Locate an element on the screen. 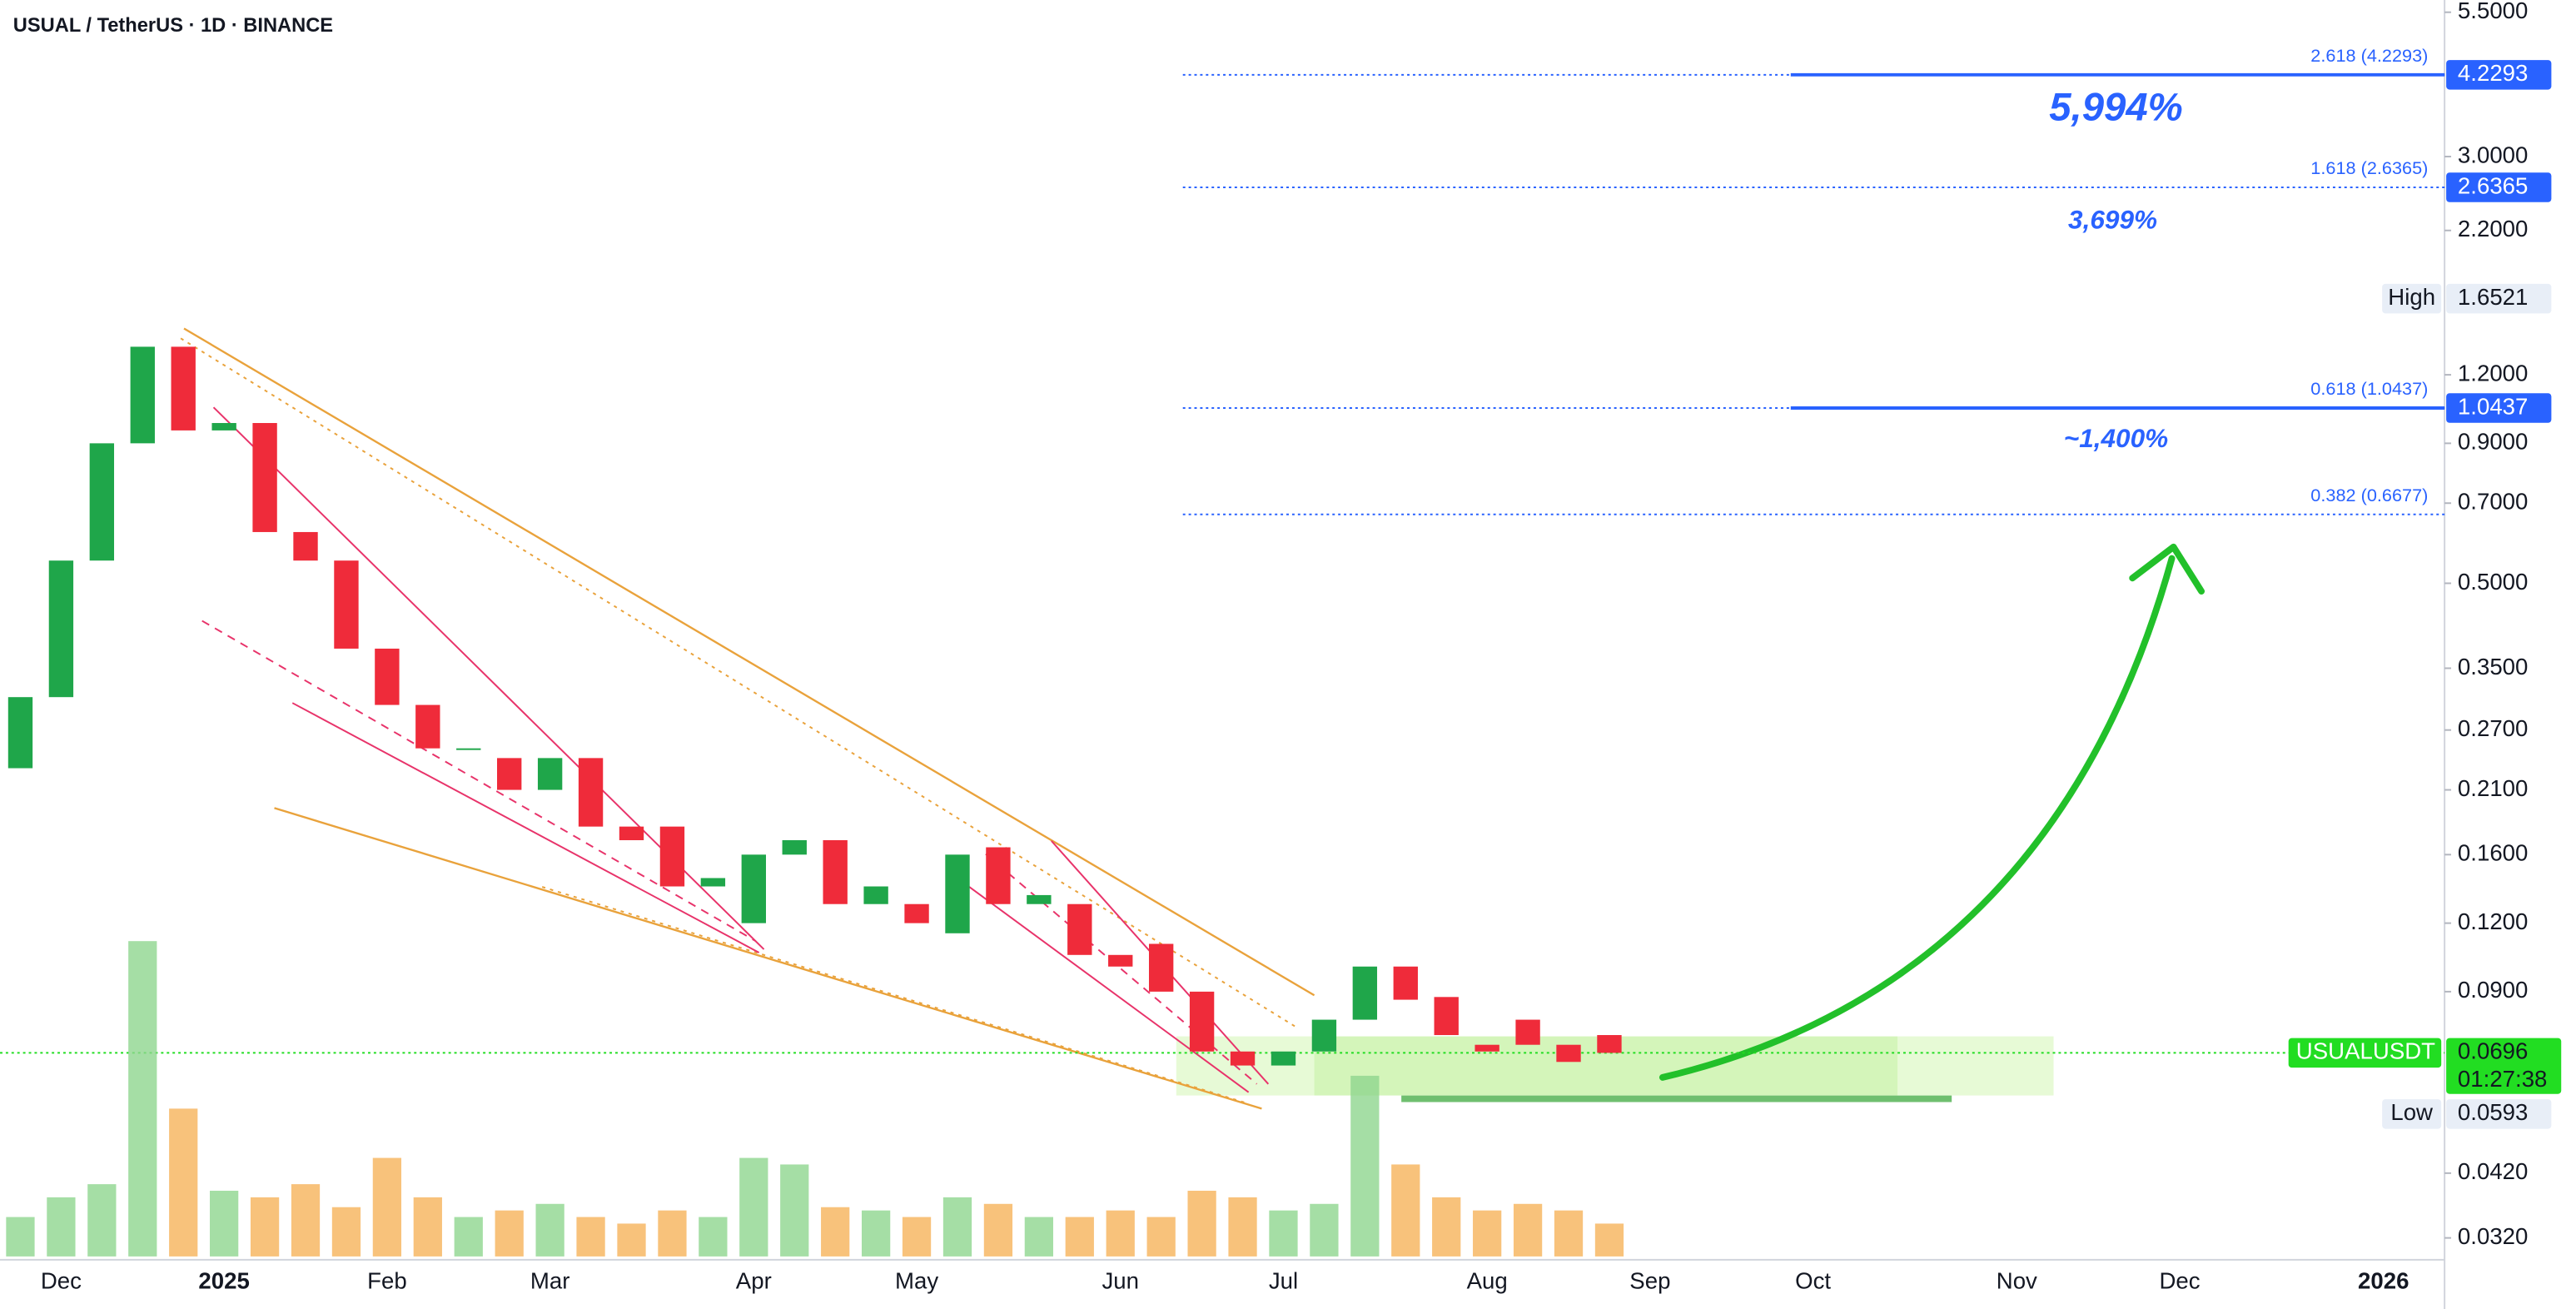 Image resolution: width=2576 pixels, height=1309 pixels. high-tag-label: High is located at coordinates (2411, 297).